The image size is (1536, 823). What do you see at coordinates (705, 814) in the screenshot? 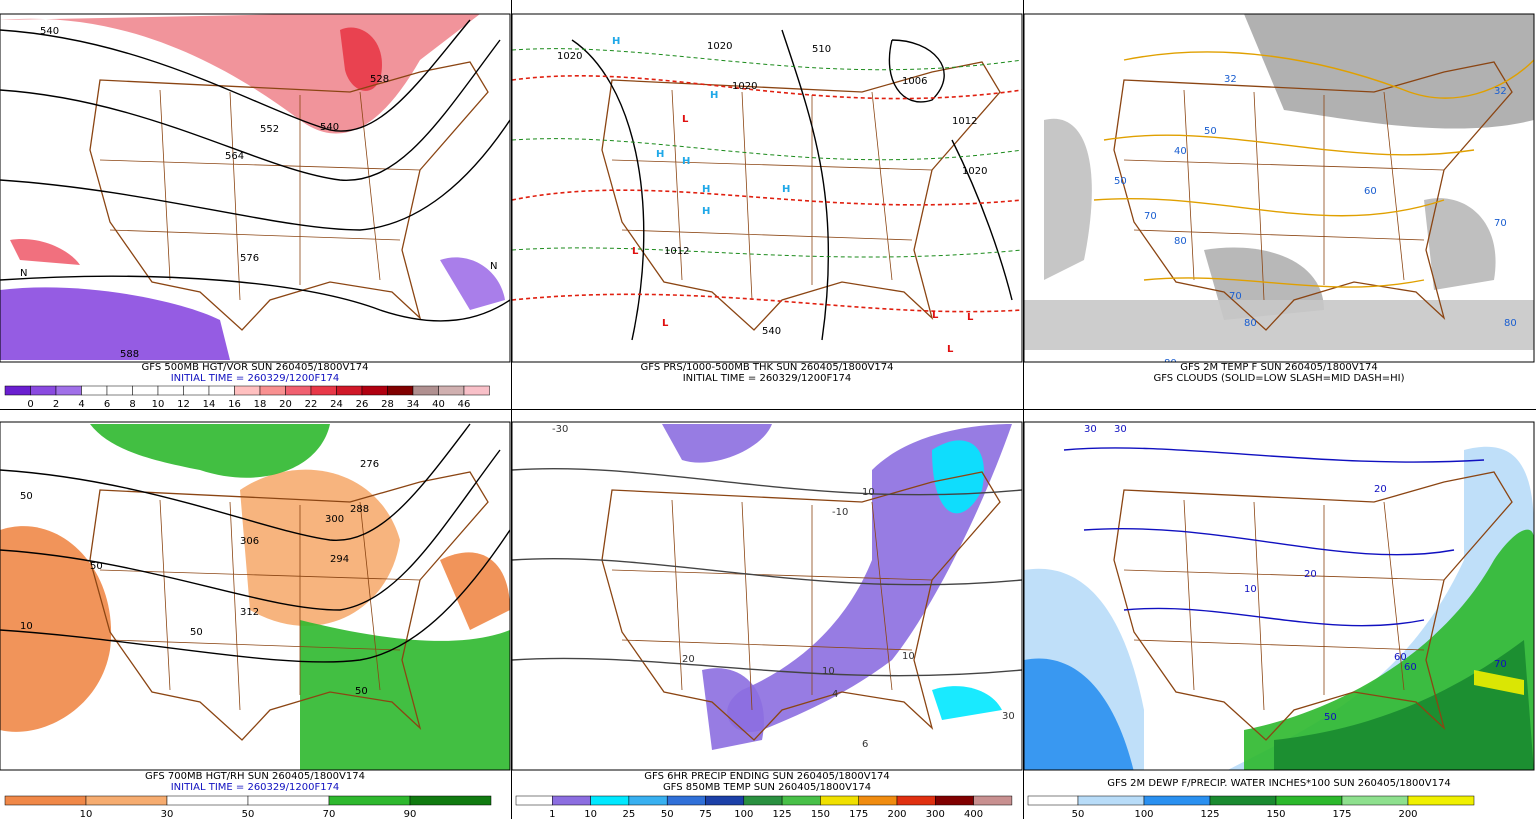
I see `colorbar-label: 75` at bounding box center [705, 814].